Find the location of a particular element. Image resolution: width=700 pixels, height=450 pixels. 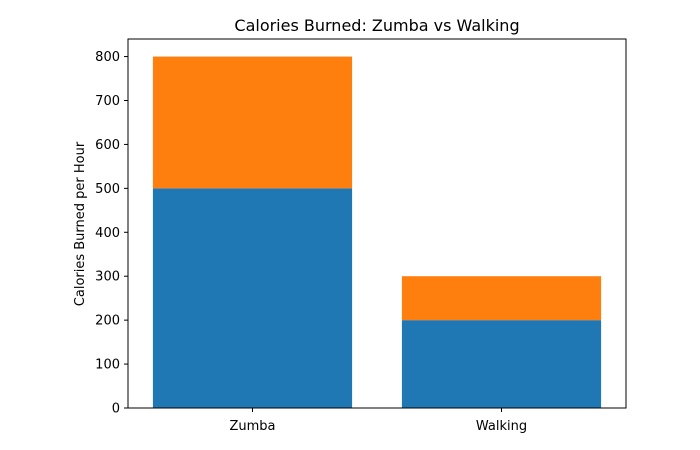

y-tick-label: 400 is located at coordinates (107, 233).